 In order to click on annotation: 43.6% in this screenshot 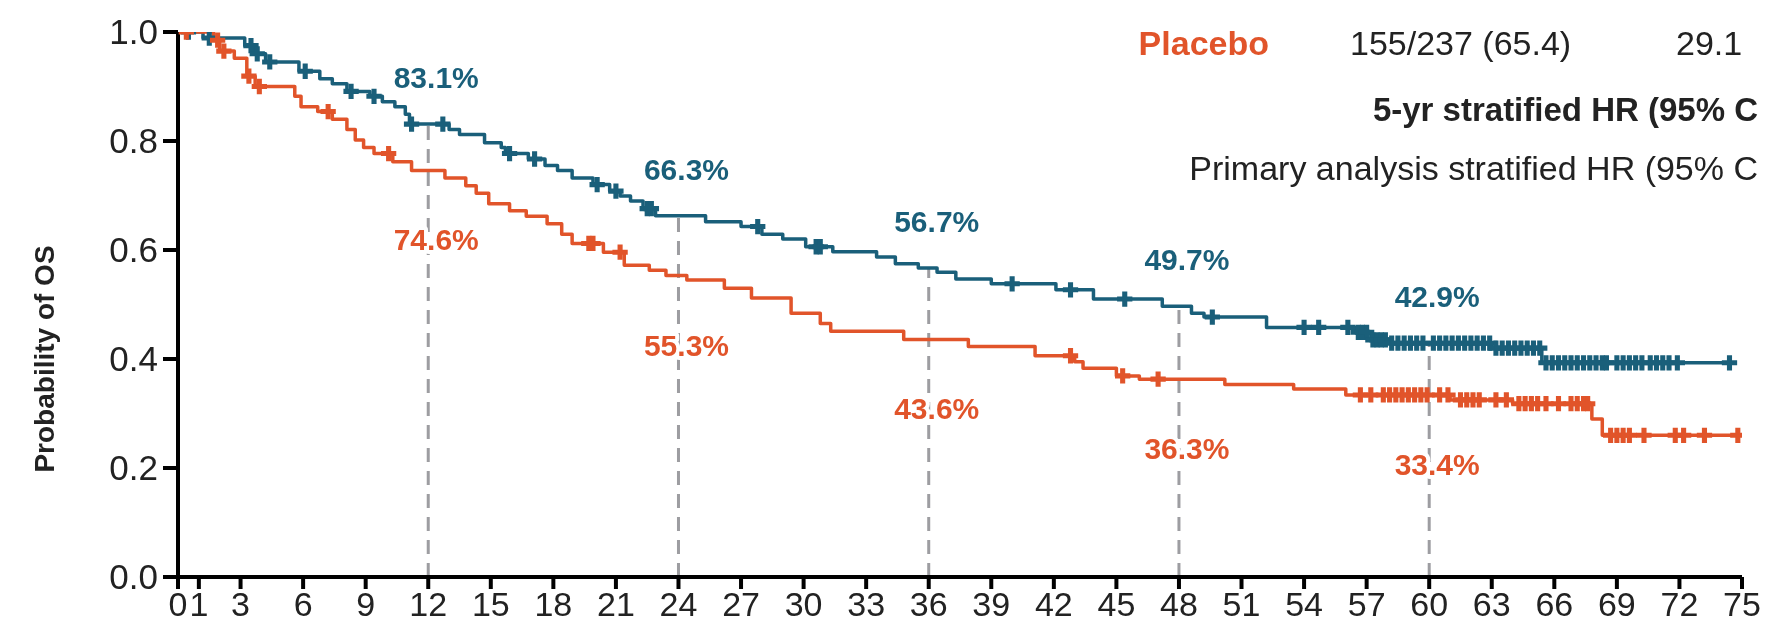, I will do `click(937, 409)`.